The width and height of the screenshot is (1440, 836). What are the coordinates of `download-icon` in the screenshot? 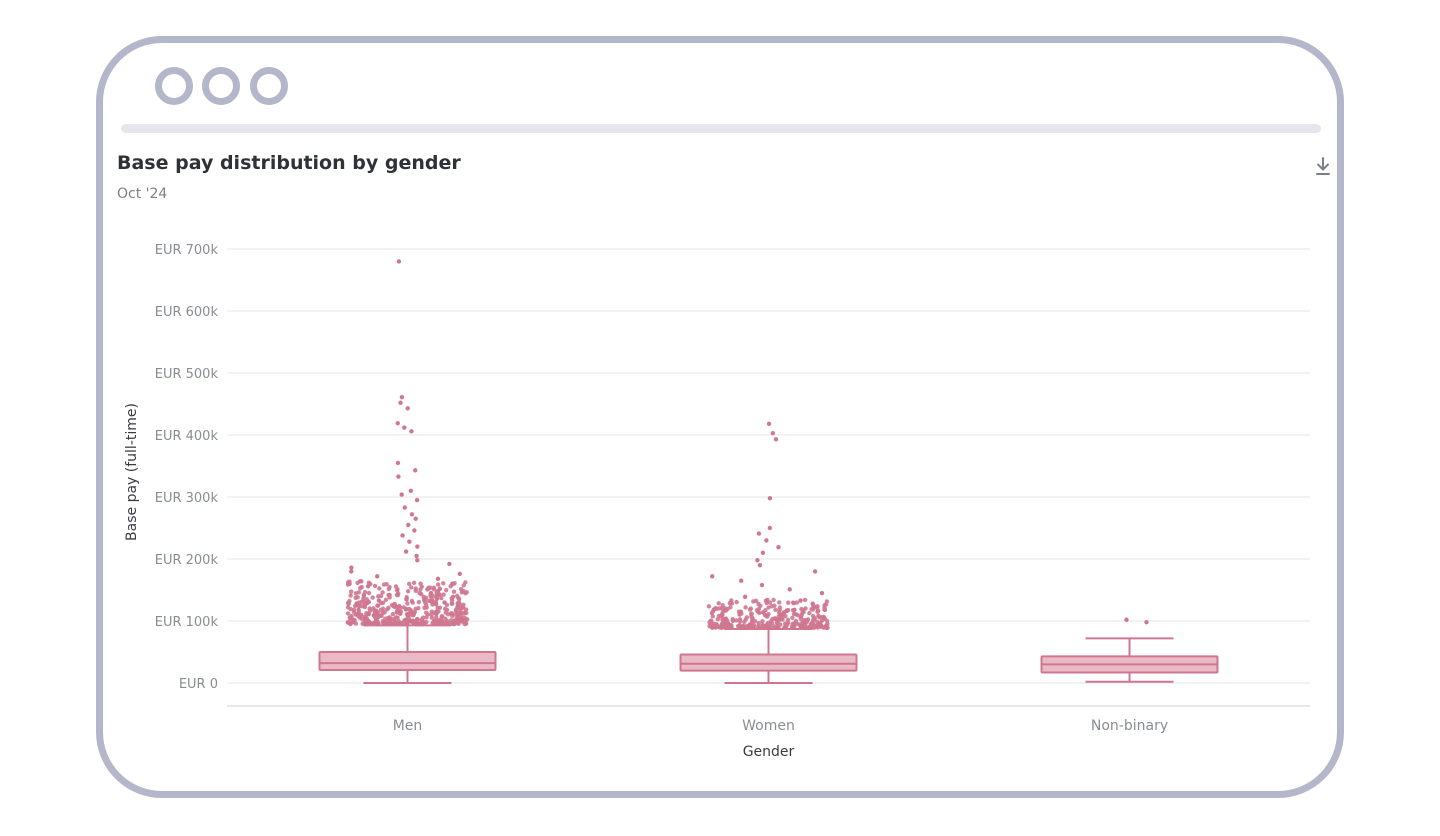 It's located at (1323, 166).